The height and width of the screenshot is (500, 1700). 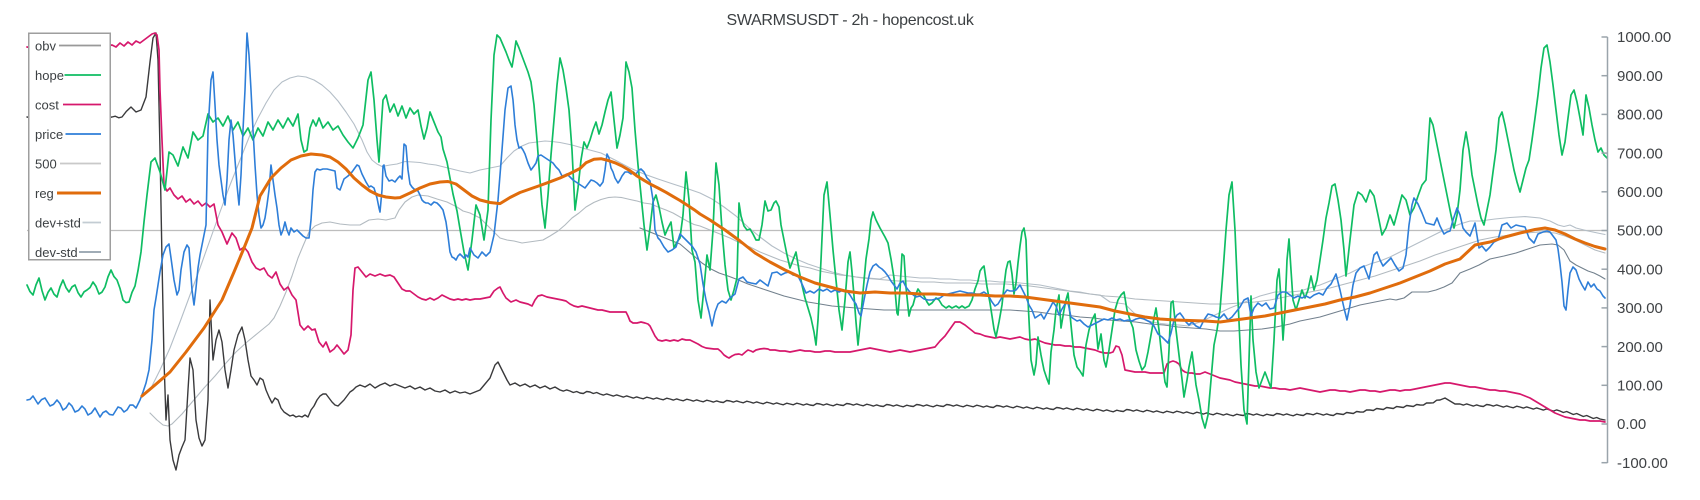 I want to click on svg-text: price, so click(x=49, y=134).